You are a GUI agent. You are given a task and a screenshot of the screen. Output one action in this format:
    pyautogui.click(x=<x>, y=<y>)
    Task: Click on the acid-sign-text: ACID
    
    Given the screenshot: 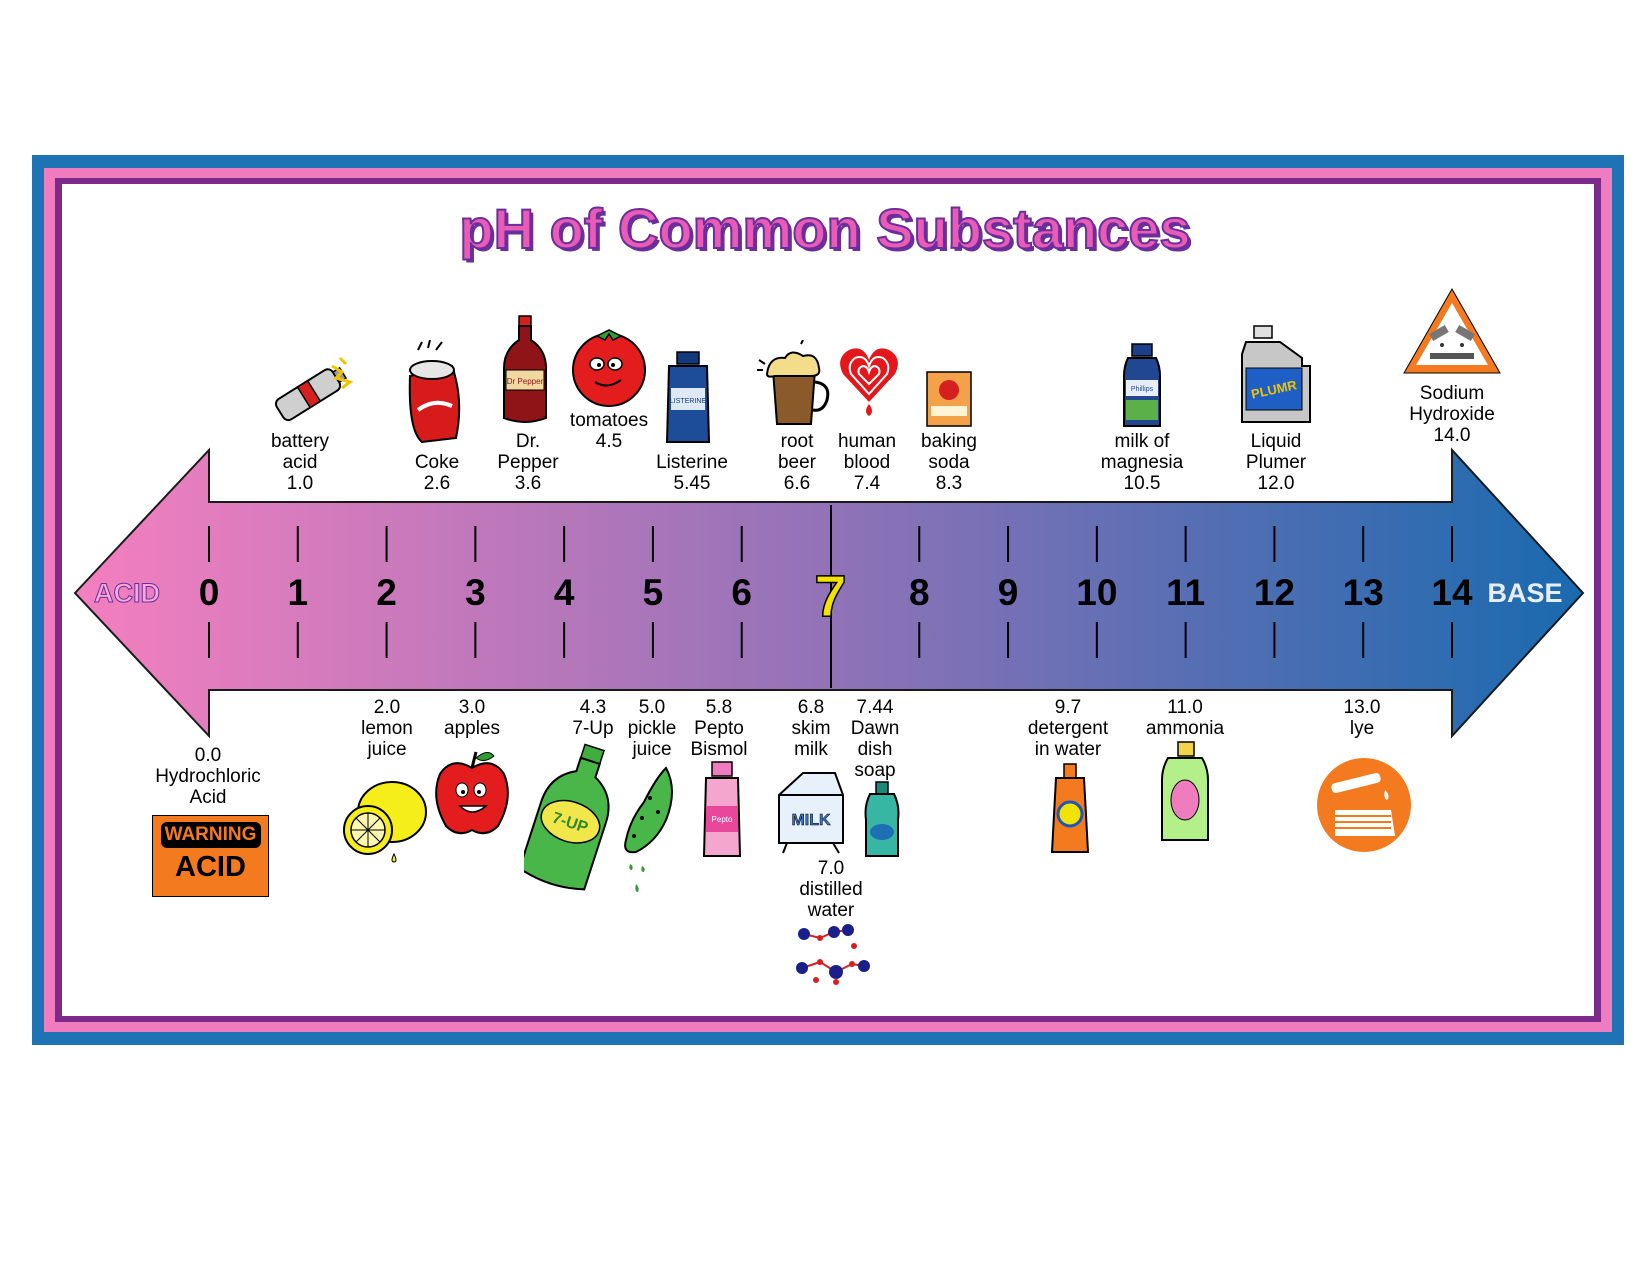 What is the action you would take?
    pyautogui.click(x=210, y=867)
    